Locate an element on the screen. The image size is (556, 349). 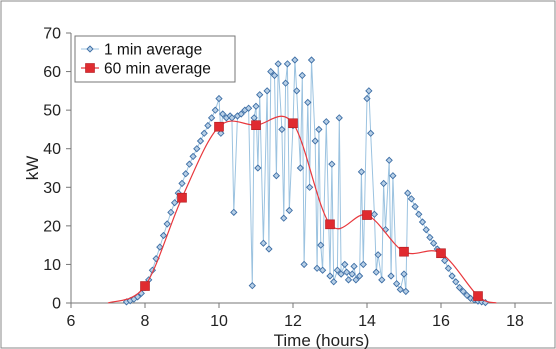
y-axis-label: kW is located at coordinates (32, 168).